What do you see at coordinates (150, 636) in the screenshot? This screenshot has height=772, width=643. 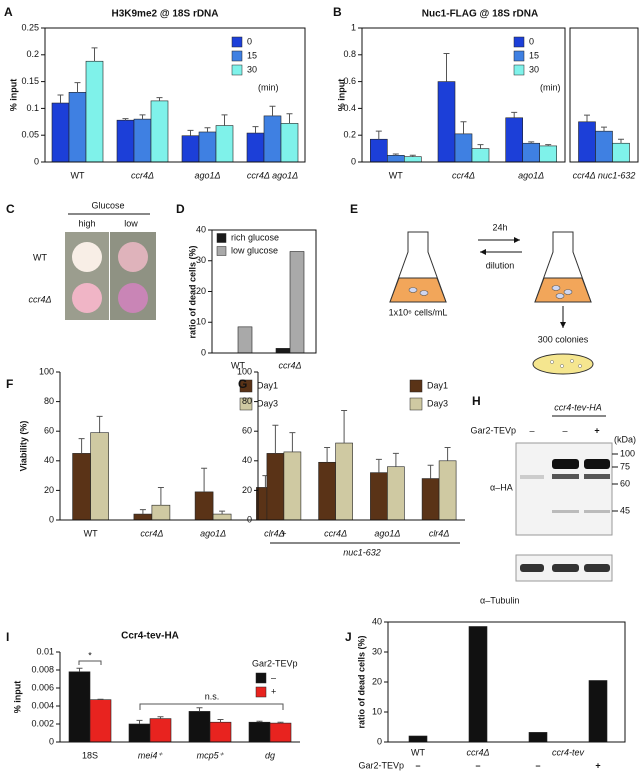 I see `chart-title: Ccr4-tev-HA` at bounding box center [150, 636].